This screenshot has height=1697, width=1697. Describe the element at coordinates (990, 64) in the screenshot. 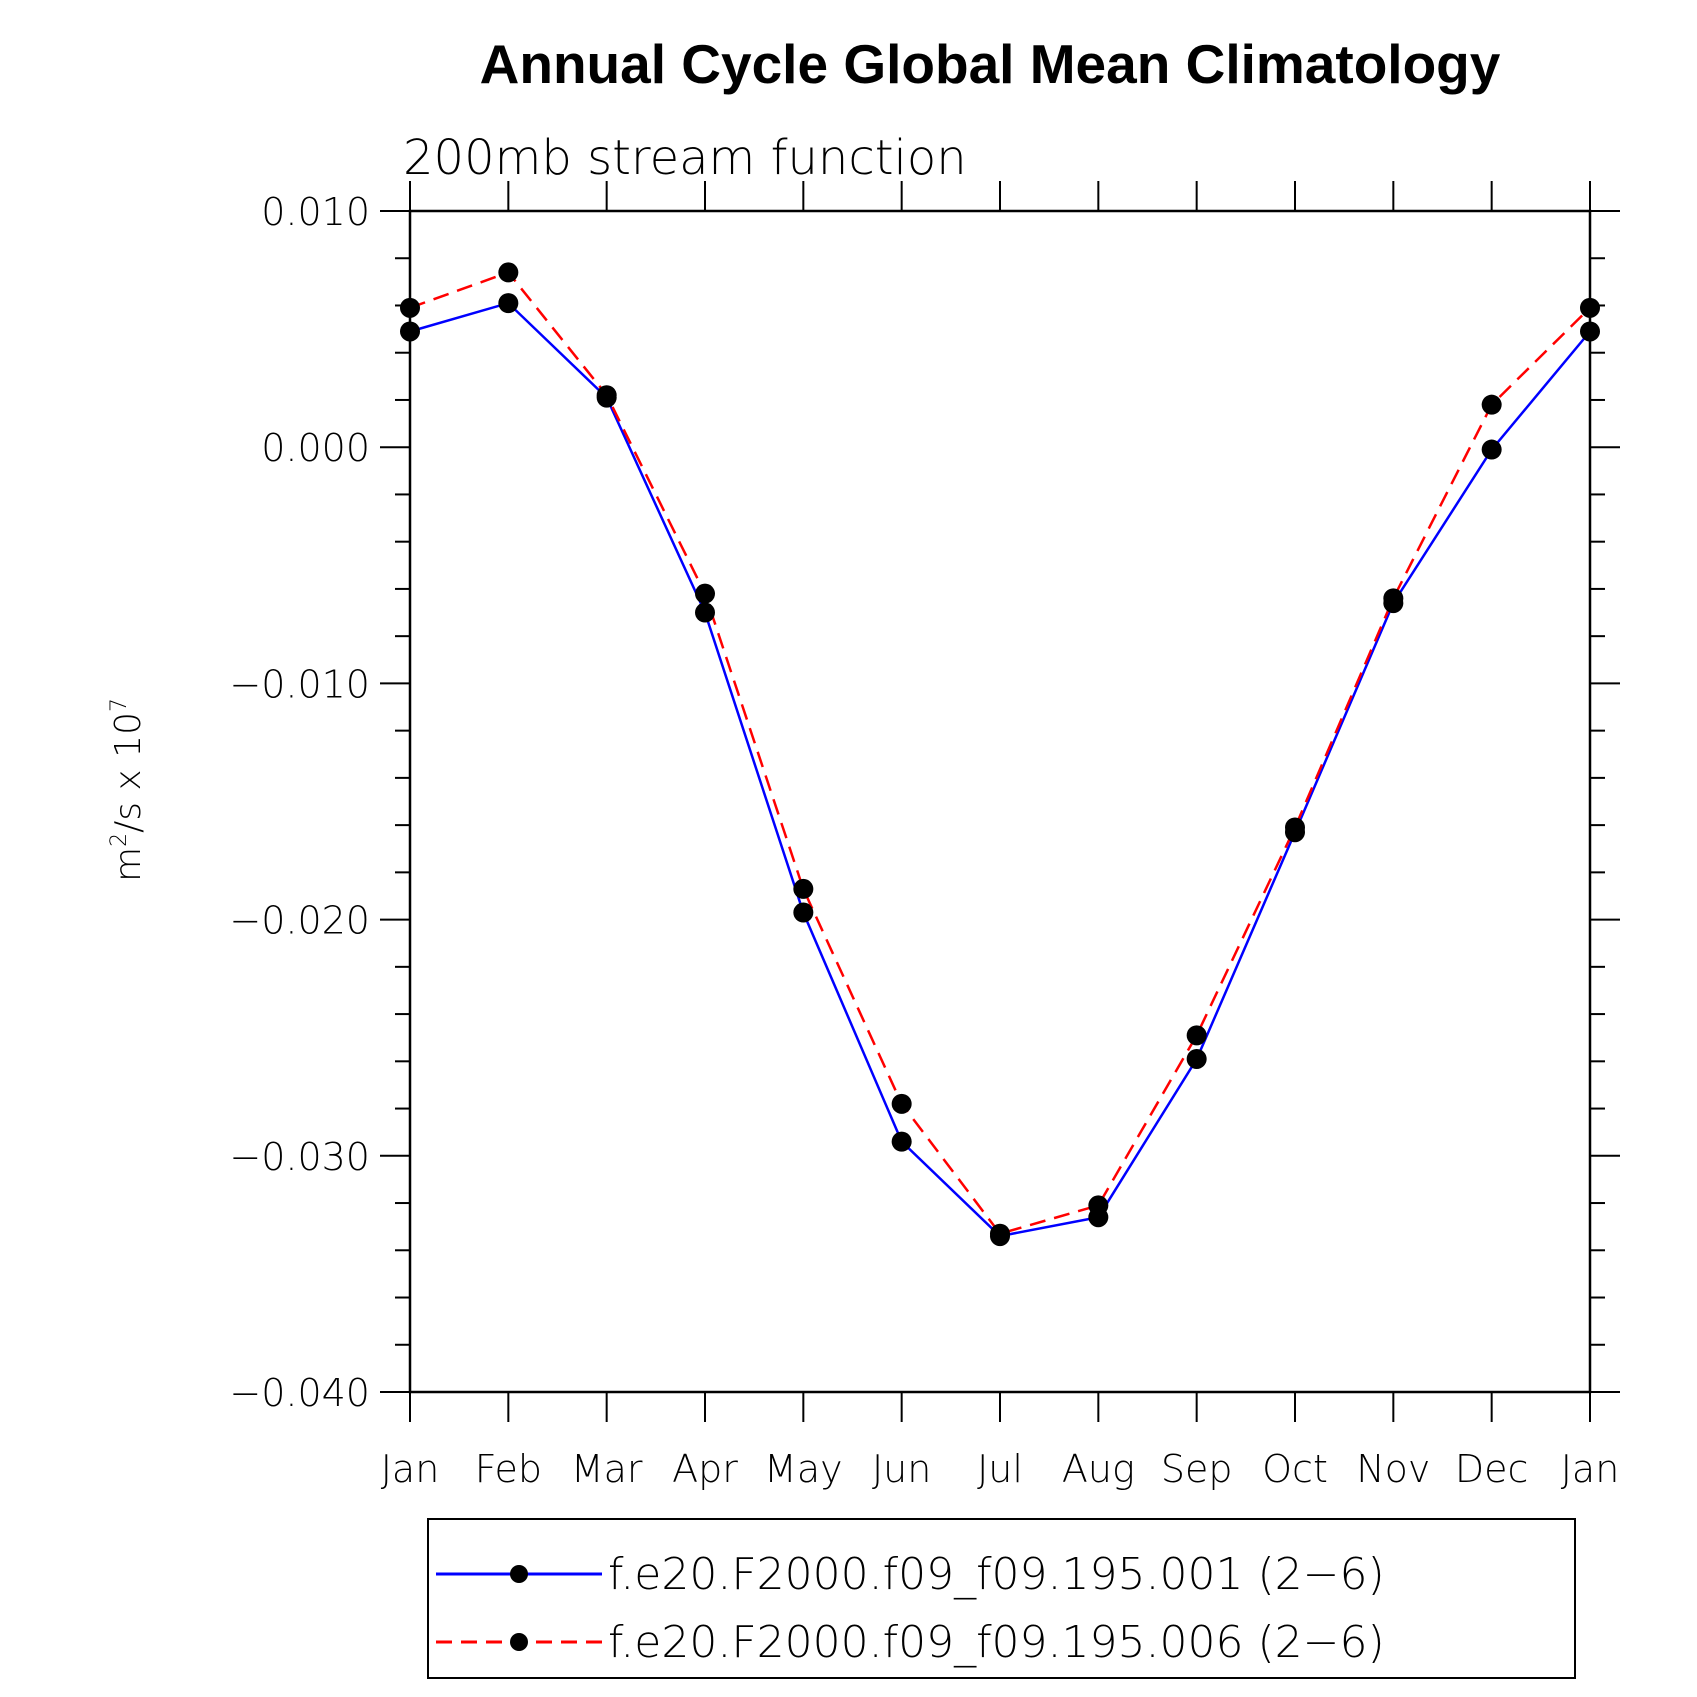

I see `chart-title: Annual Cycle Global Mean Climatology` at that location.